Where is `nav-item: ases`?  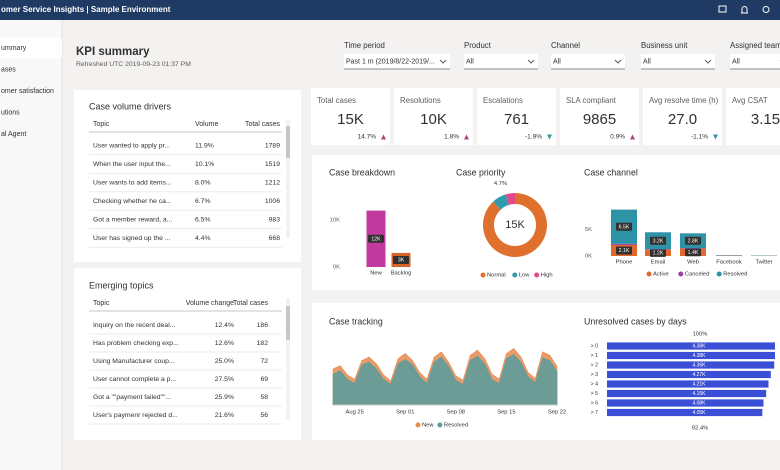 nav-item: ases is located at coordinates (8, 69).